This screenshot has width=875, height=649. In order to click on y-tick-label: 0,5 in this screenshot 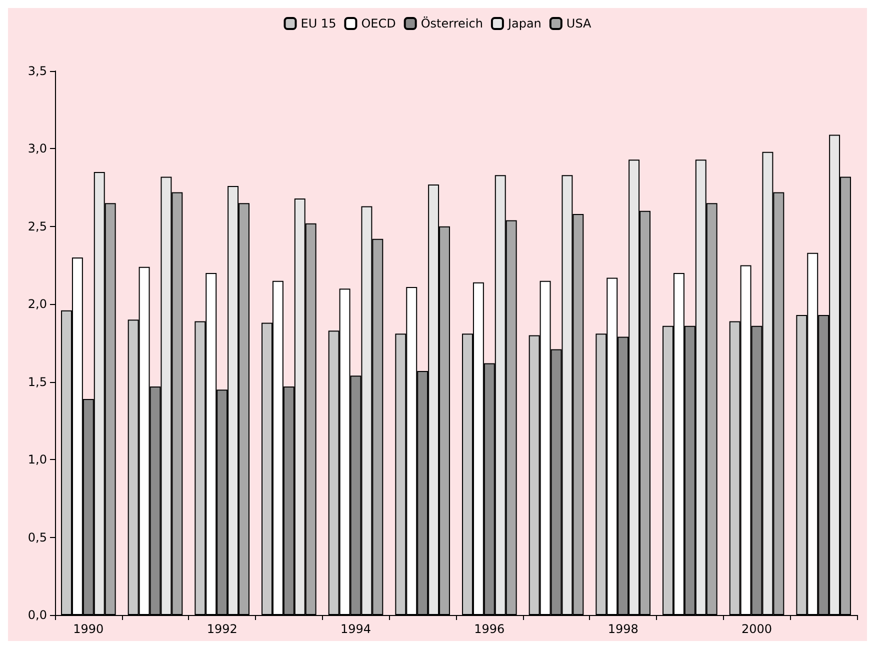, I will do `click(37, 537)`.